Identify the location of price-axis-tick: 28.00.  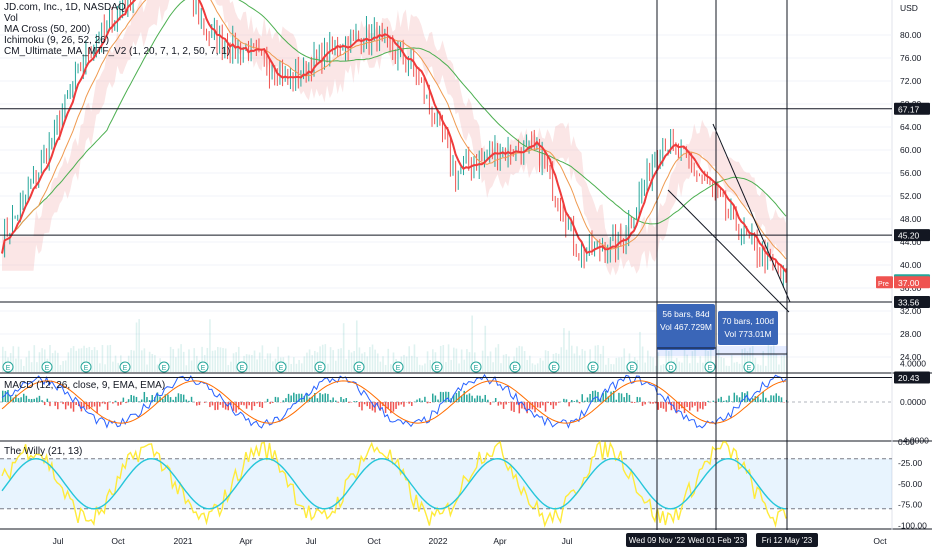
(911, 334).